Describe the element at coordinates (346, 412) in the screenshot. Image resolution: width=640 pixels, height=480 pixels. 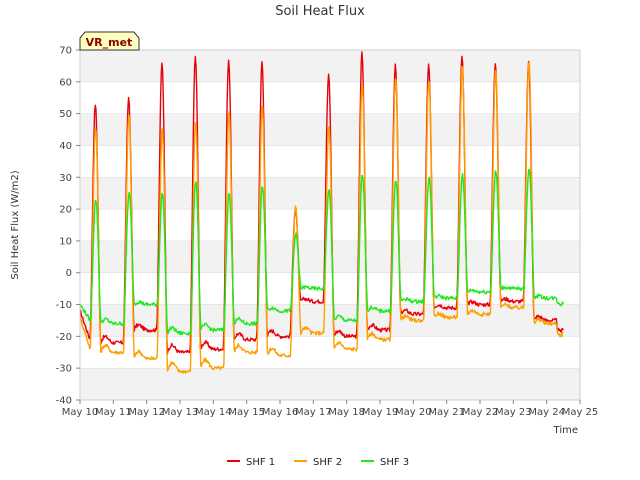
I see `x-tick-label: May 18` at that location.